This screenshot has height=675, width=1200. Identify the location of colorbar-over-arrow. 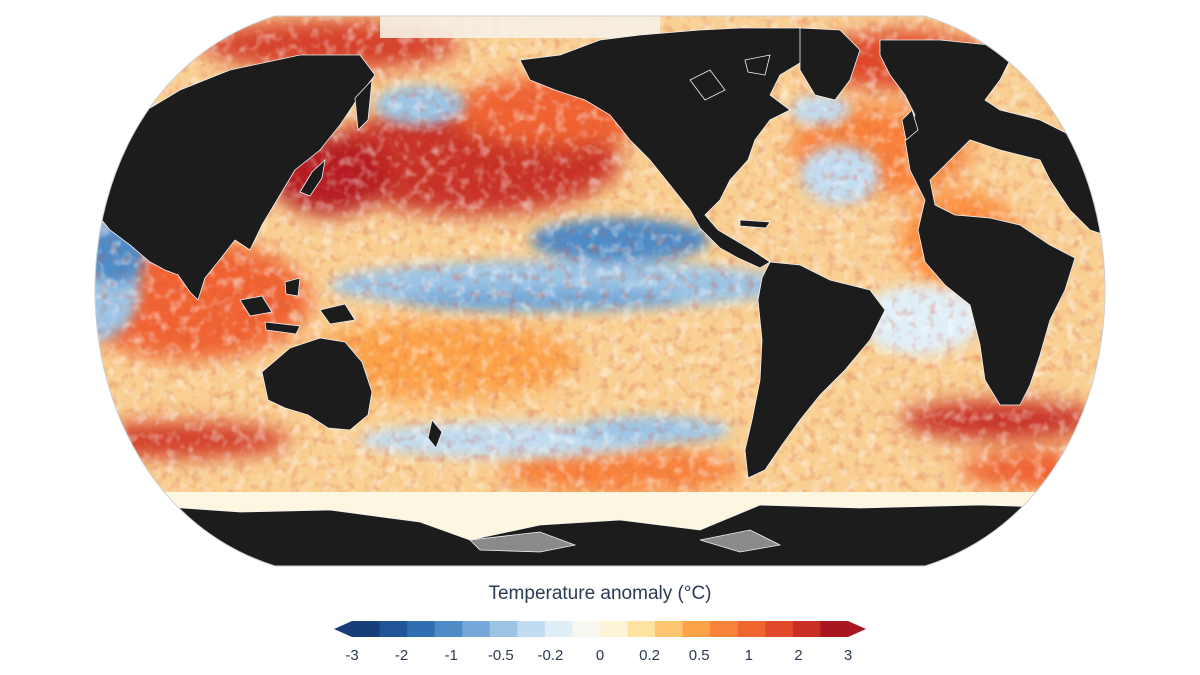
(857, 629).